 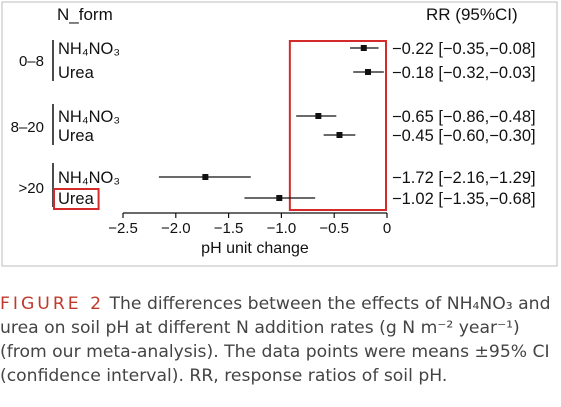 I want to click on highlight-region, so click(x=337, y=125).